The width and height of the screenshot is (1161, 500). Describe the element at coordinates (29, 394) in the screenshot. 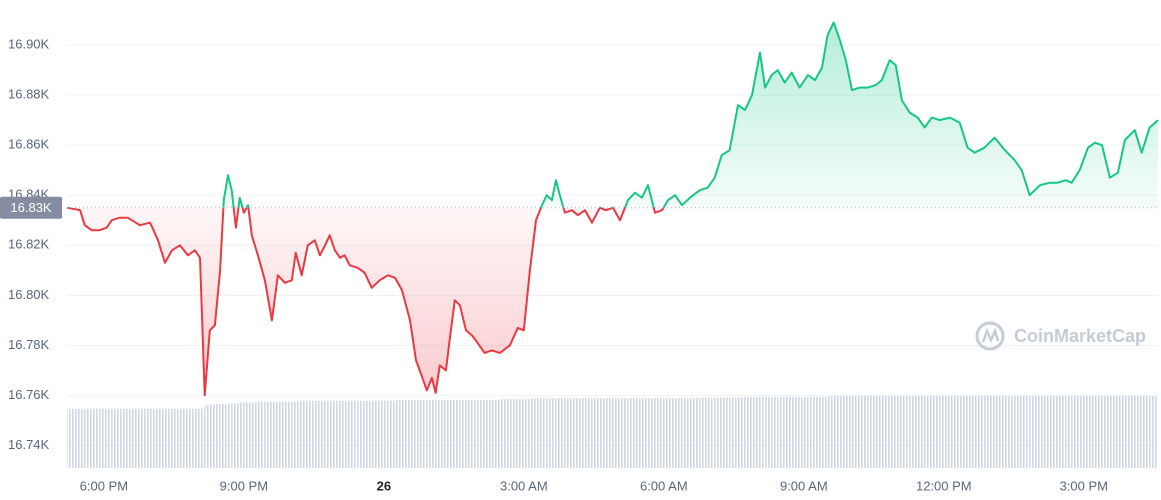

I see `y-tick-label: 16.76K` at that location.